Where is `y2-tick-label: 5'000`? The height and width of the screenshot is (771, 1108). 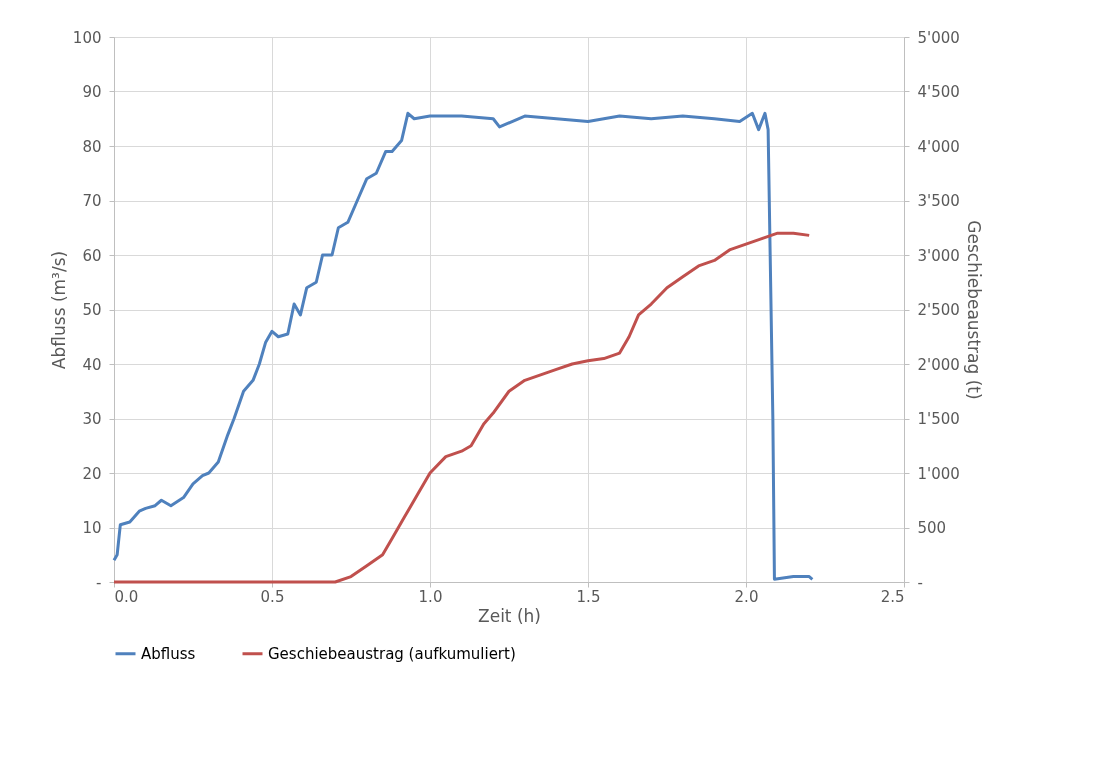 y2-tick-label: 5'000 is located at coordinates (938, 37).